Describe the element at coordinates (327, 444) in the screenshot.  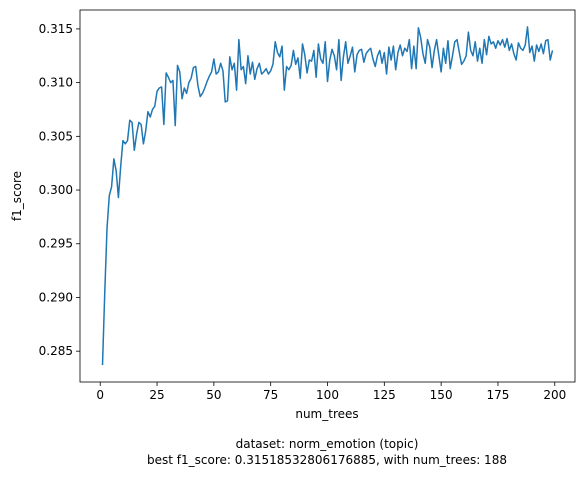
I see `annotation: dataset: norm_emotion (topic)` at that location.